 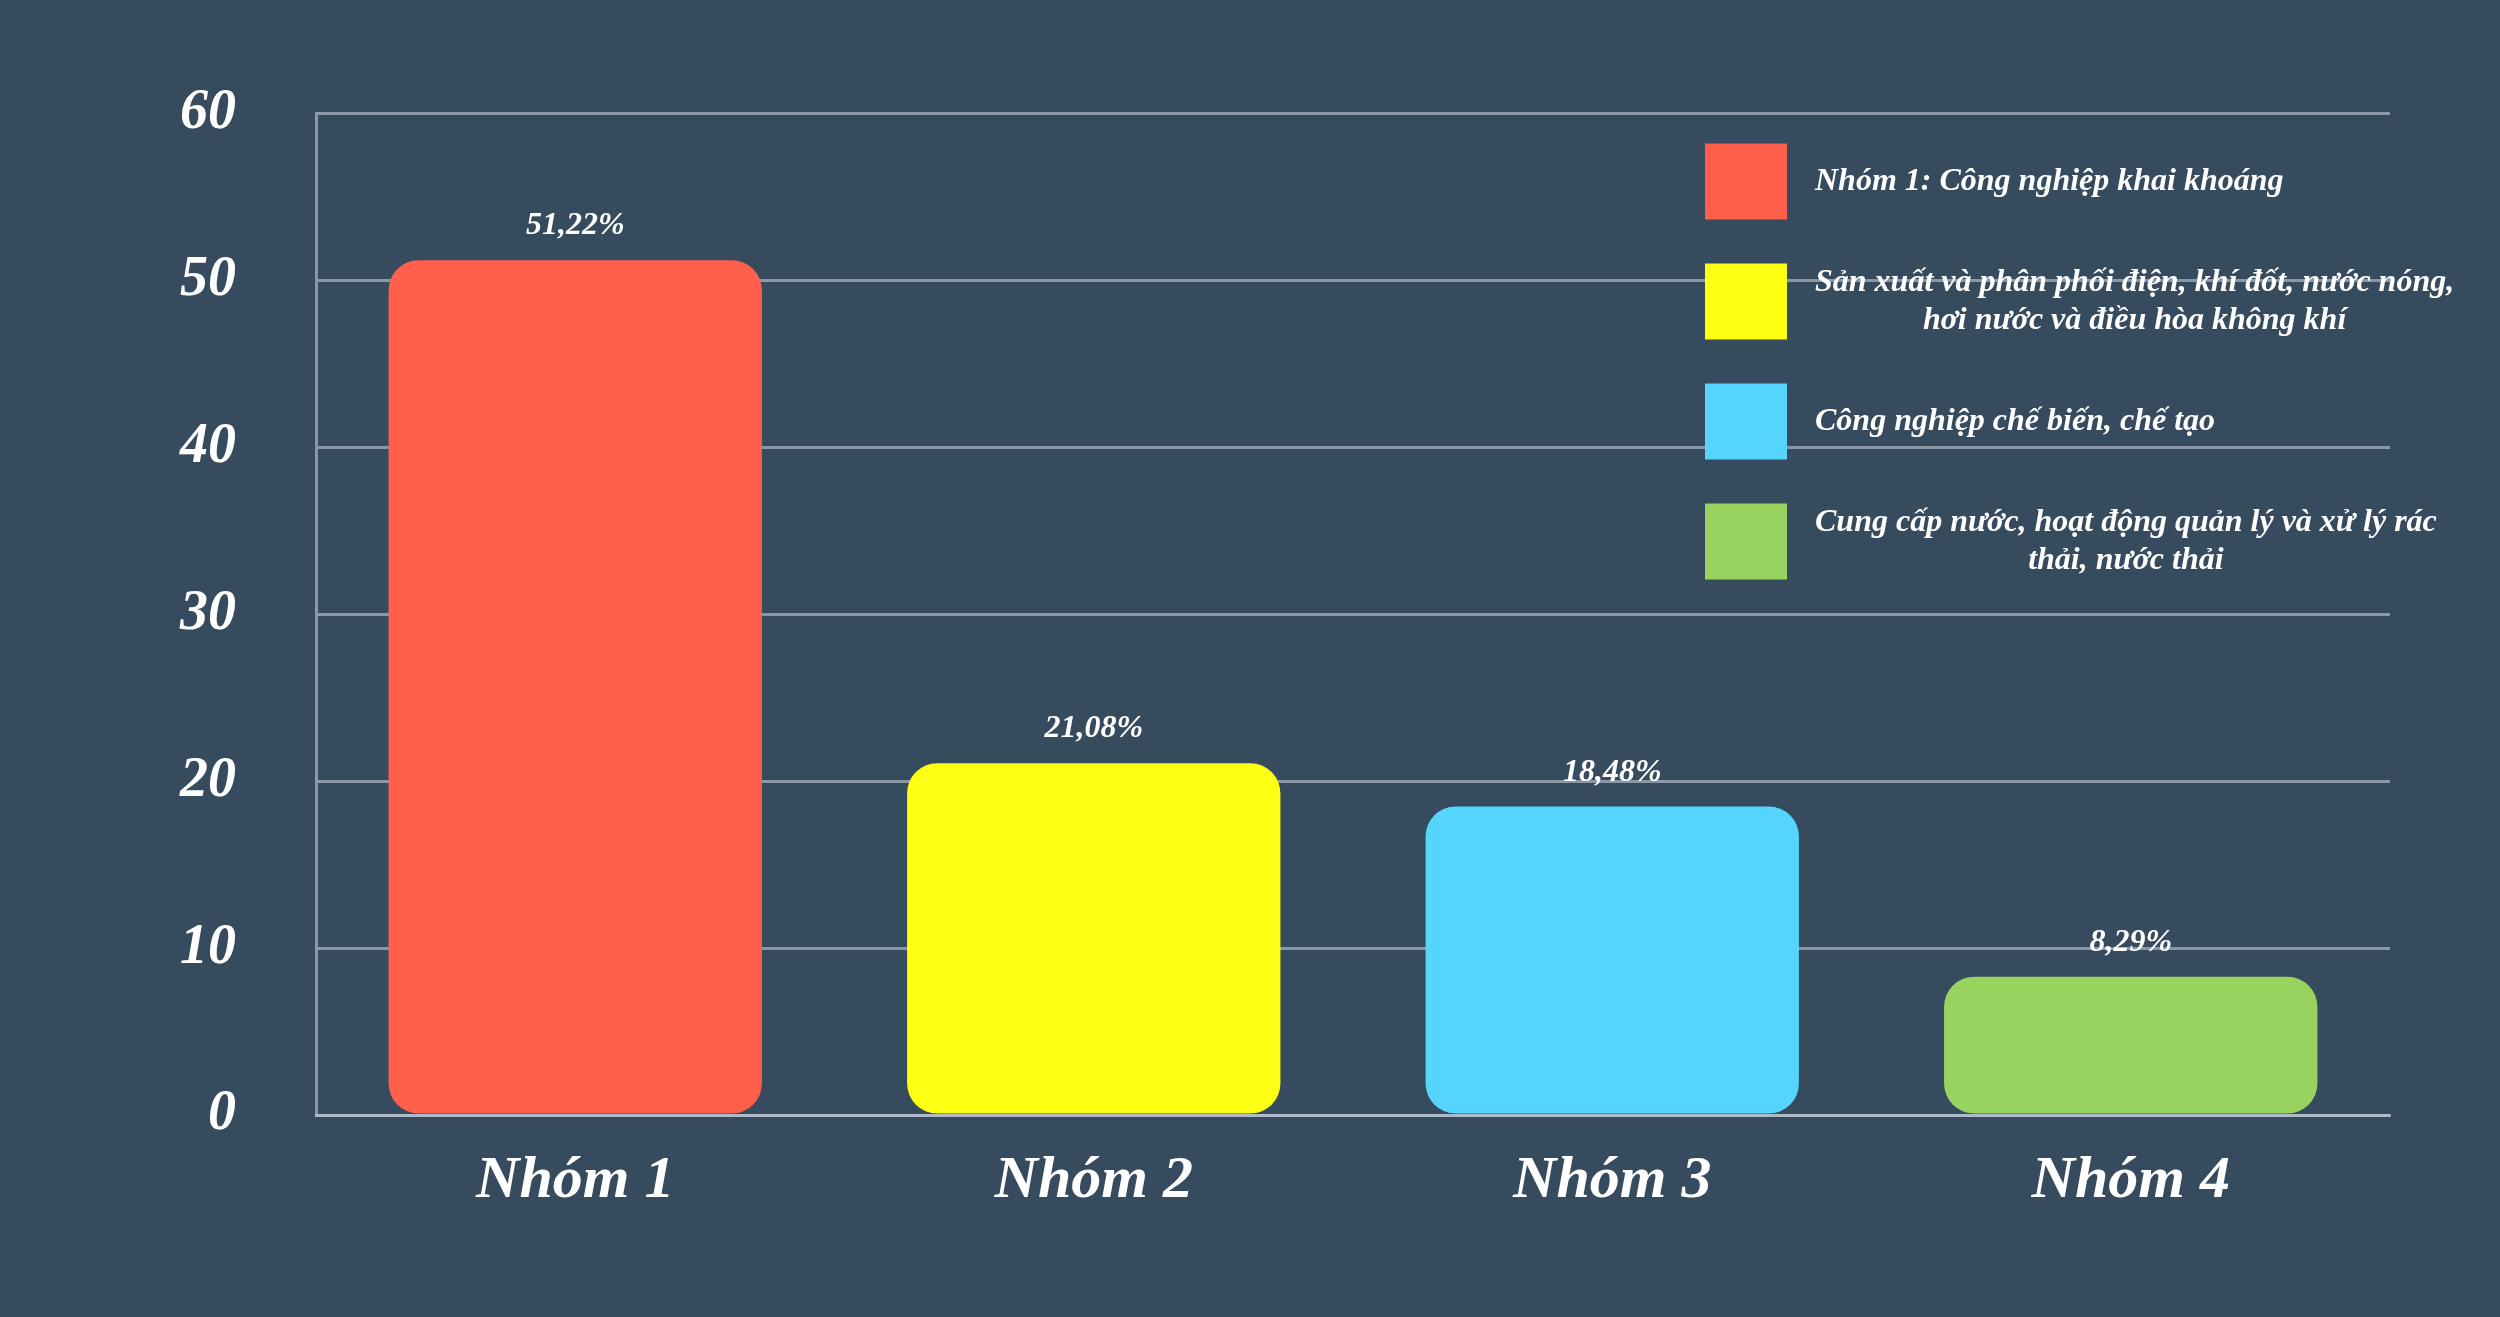 I want to click on y-tick-label: 40, so click(x=207, y=442).